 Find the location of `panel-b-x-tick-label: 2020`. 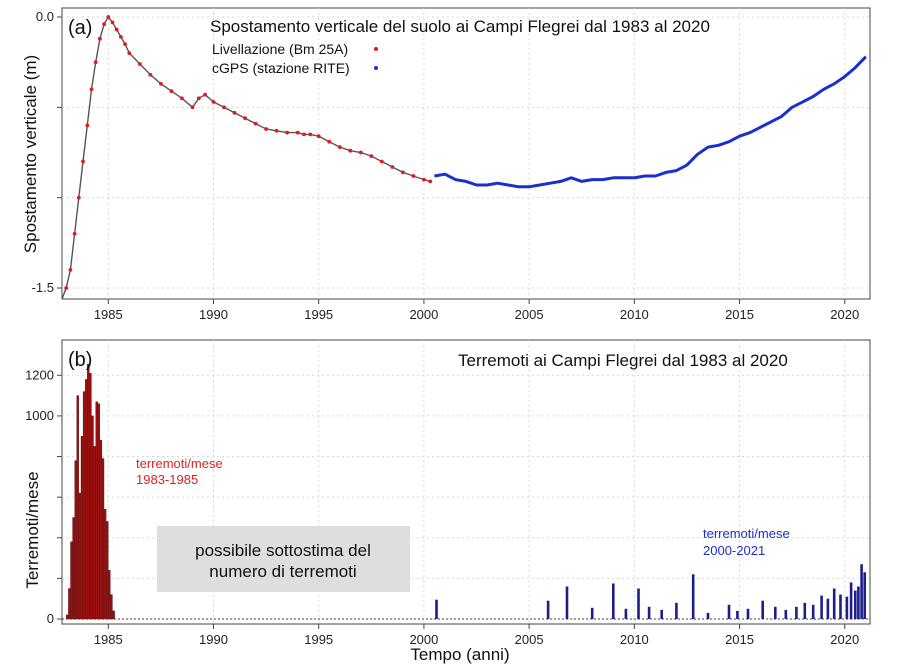

panel-b-x-tick-label: 2020 is located at coordinates (844, 639).